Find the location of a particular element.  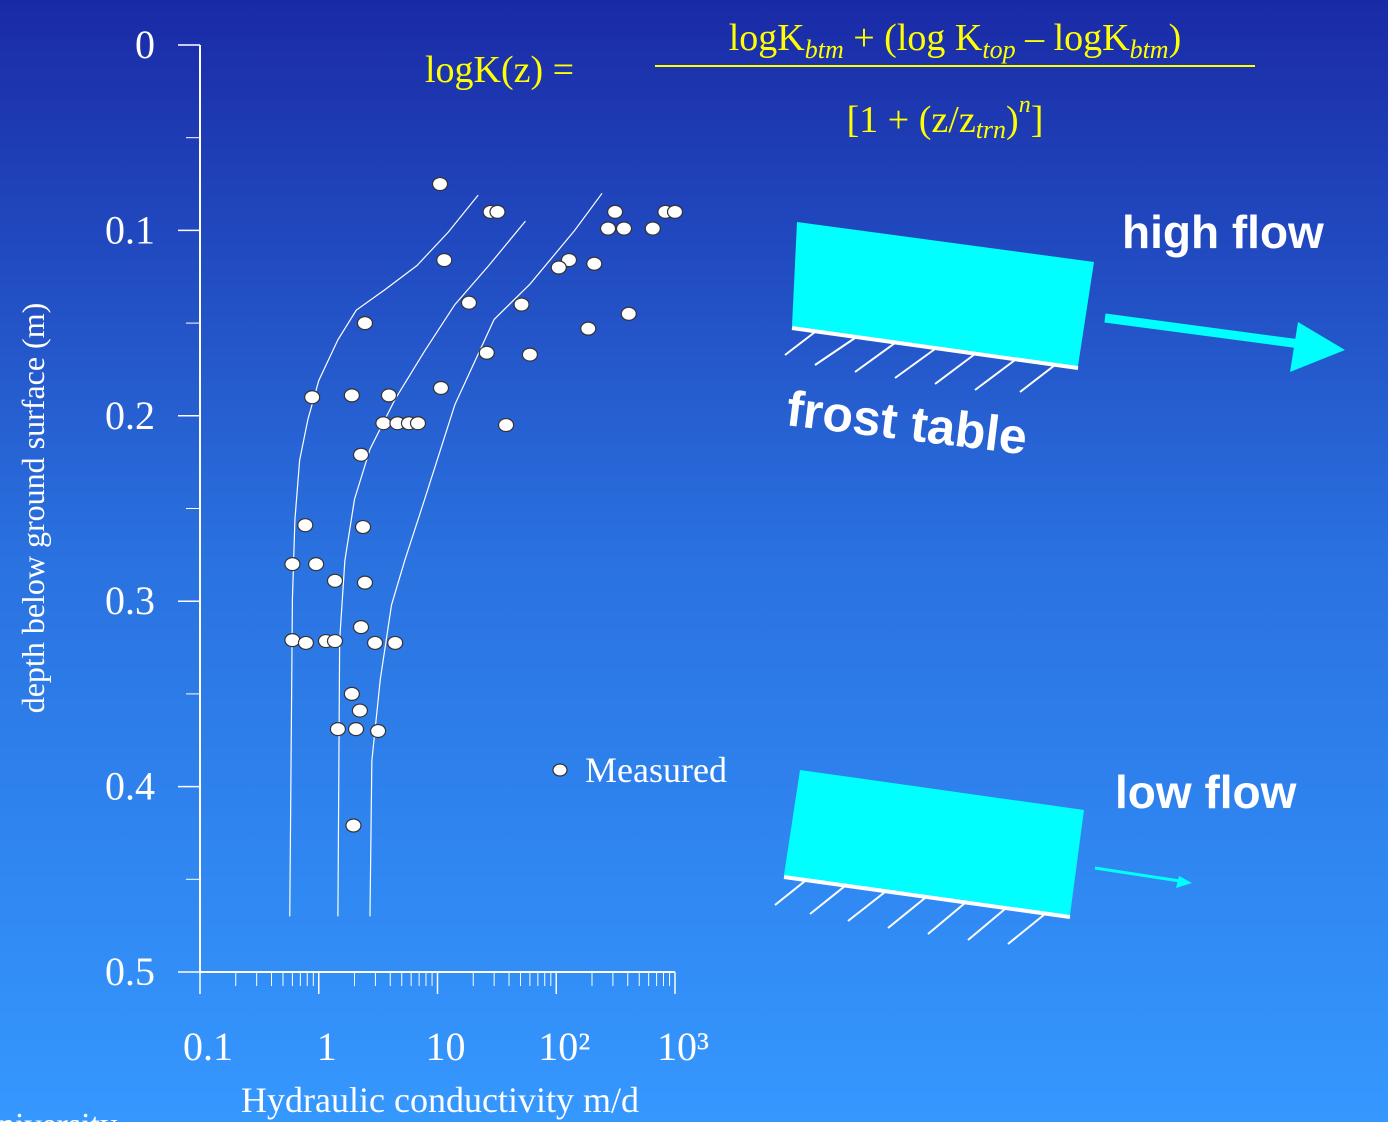

legend-marker is located at coordinates (560, 770).